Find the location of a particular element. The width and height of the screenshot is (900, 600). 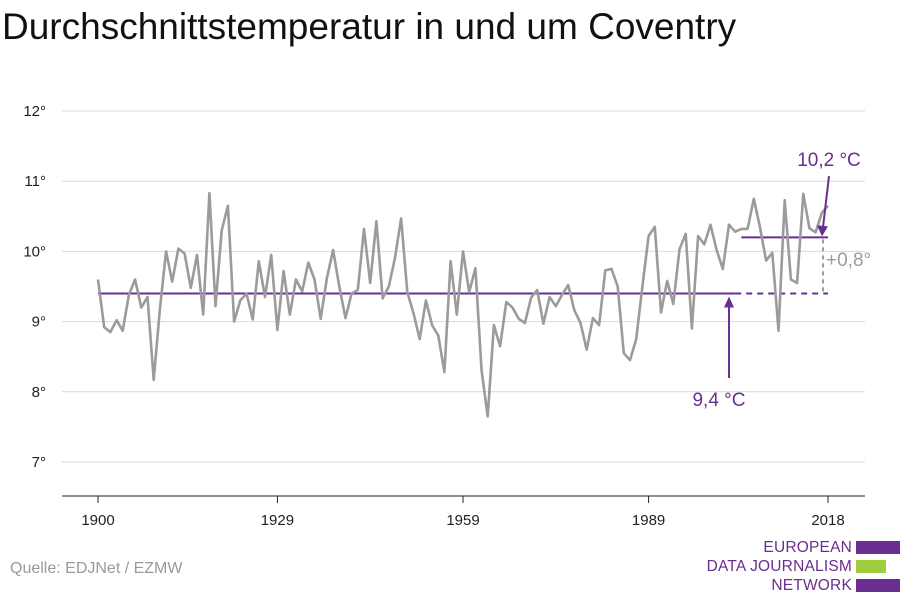

difference-label: +0,8° is located at coordinates (848, 260).